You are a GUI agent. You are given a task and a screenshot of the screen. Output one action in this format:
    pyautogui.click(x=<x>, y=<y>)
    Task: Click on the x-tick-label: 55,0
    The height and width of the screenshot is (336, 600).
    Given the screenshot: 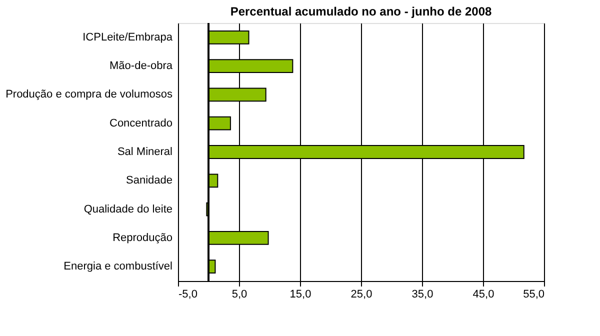 What is the action you would take?
    pyautogui.click(x=533, y=294)
    